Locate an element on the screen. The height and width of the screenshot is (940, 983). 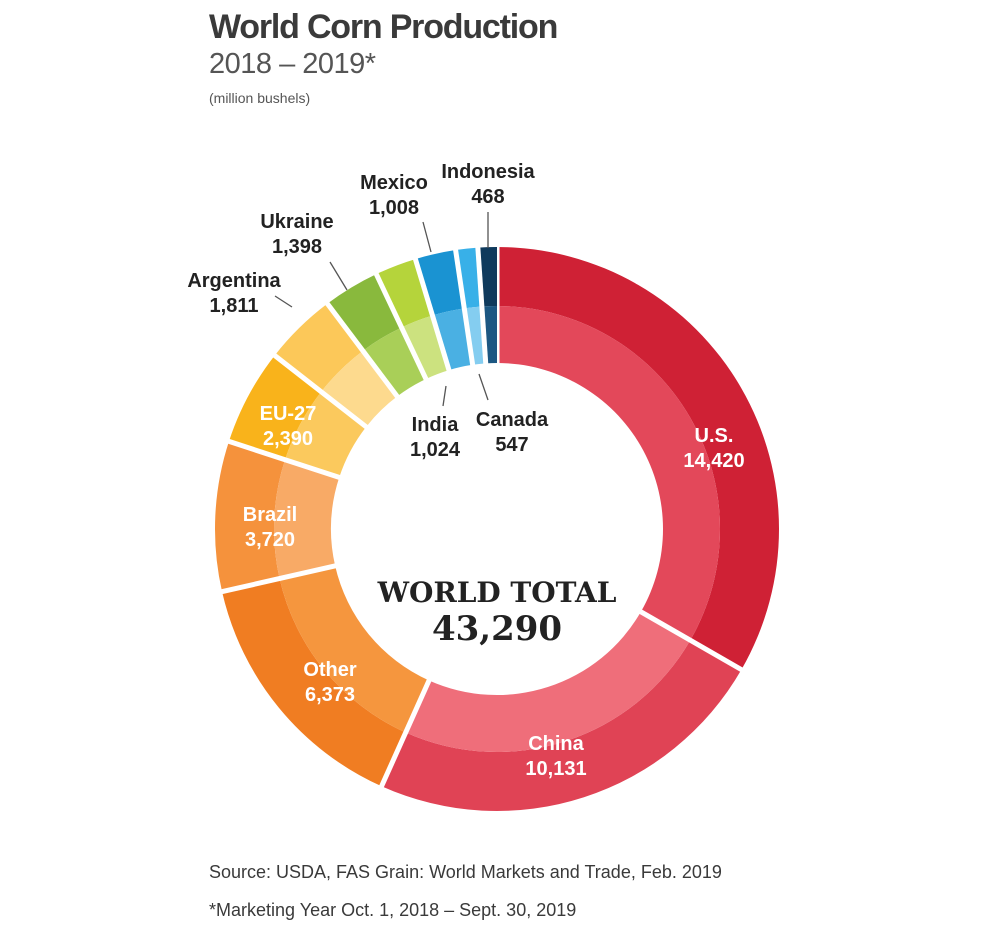
label-value-canada: 547 is located at coordinates (511, 445).